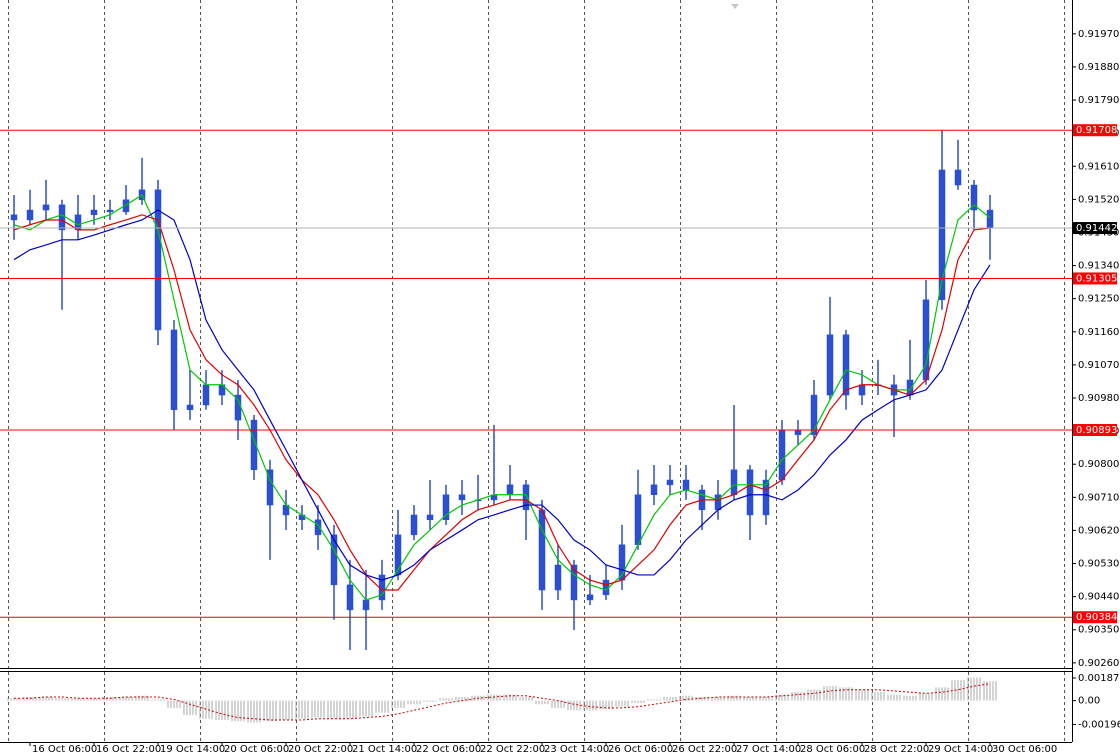  What do you see at coordinates (1098, 630) in the screenshot?
I see `y-tick-label: 0.90350` at bounding box center [1098, 630].